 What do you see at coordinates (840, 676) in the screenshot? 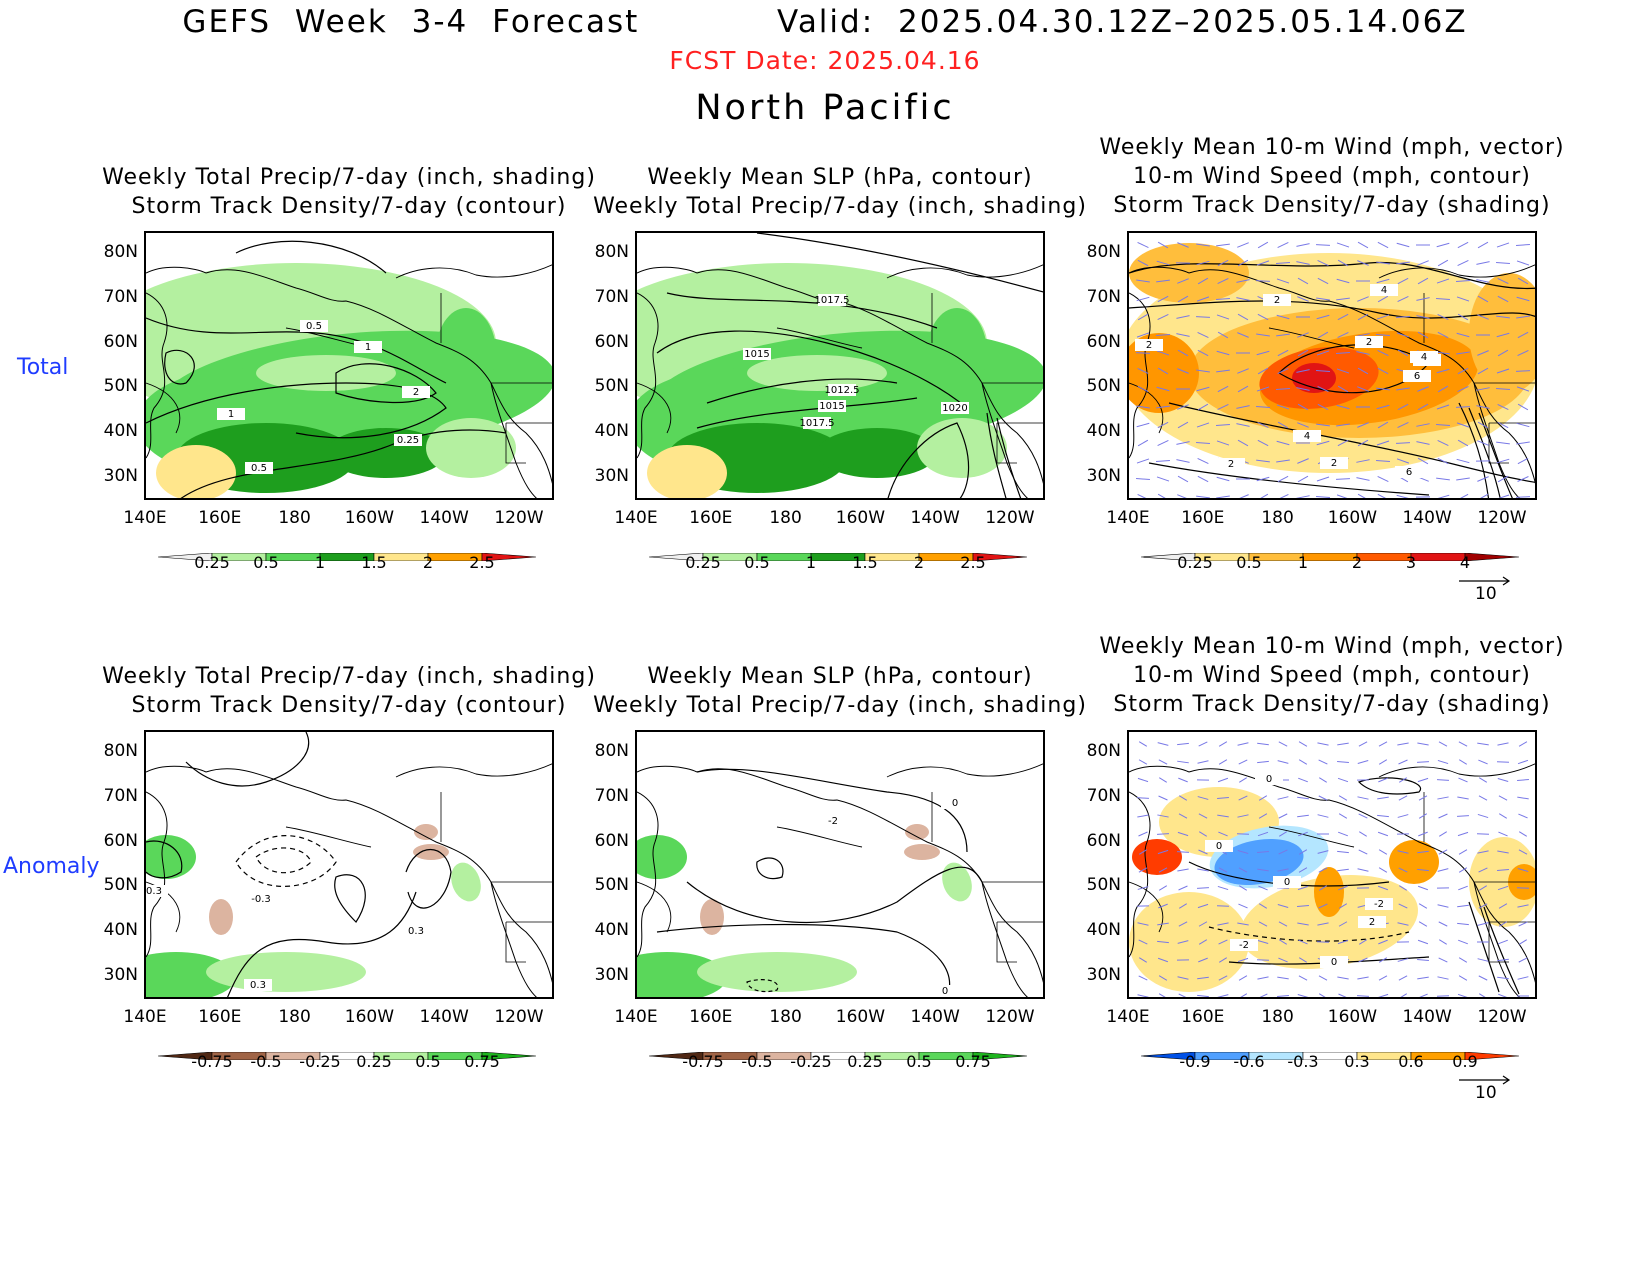
I see `panel-title-anom_slp-1: Weekly Mean SLP (hPa, contour)` at bounding box center [840, 676].